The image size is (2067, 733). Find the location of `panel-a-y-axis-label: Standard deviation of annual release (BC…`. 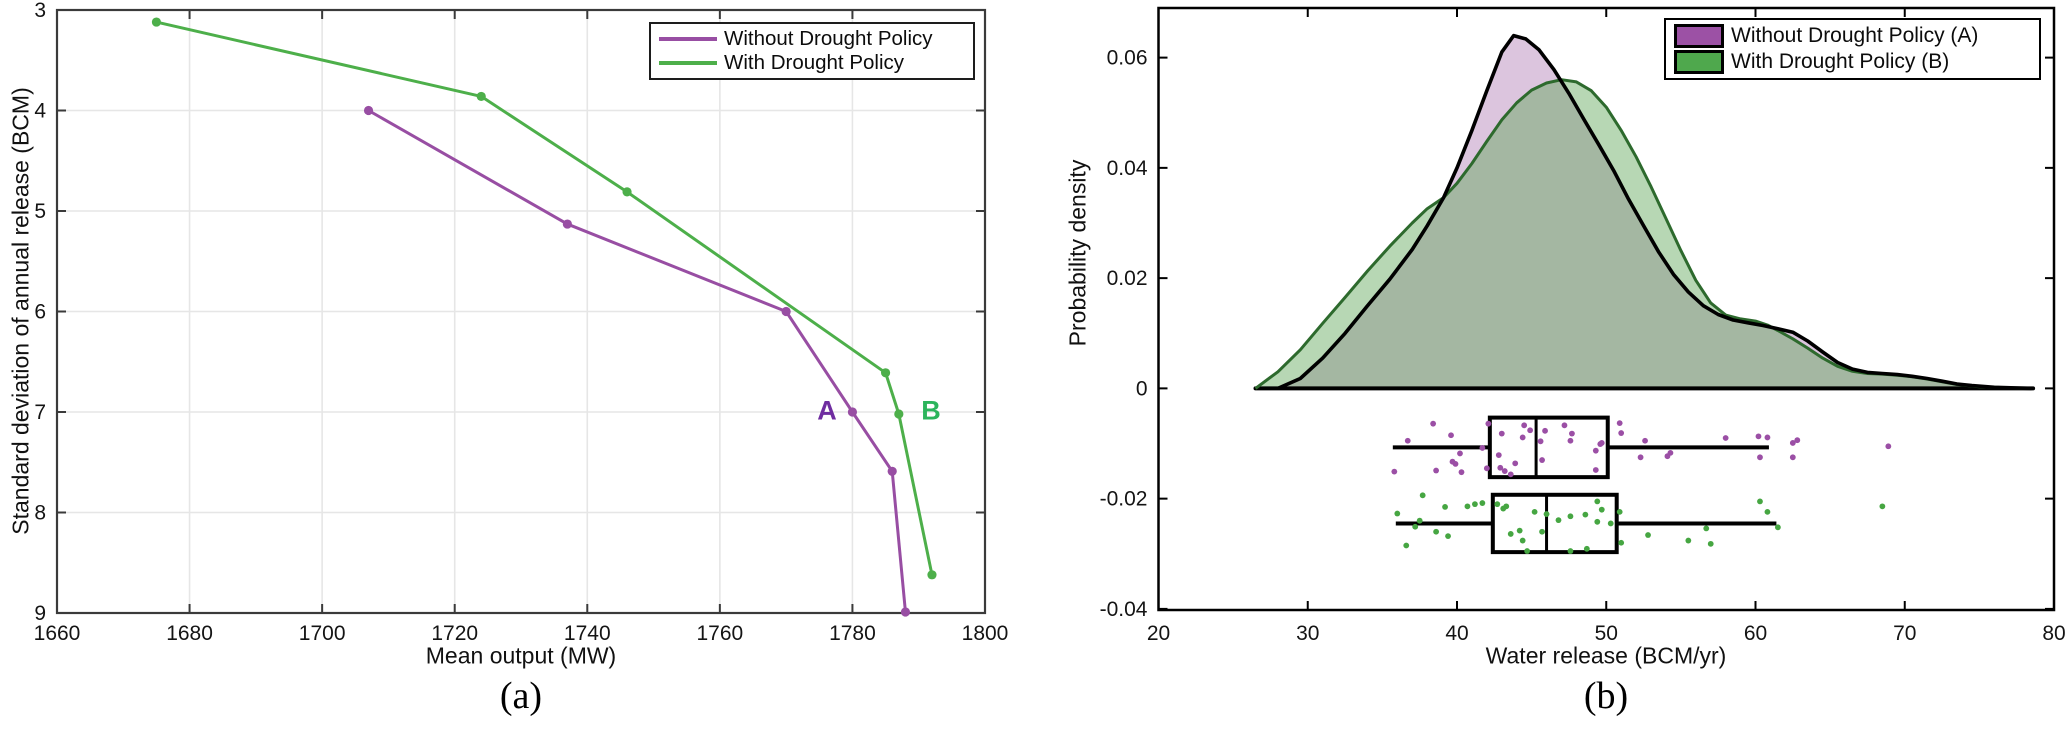

panel-a-y-axis-label: Standard deviation of annual release (BC… is located at coordinates (20, 311).